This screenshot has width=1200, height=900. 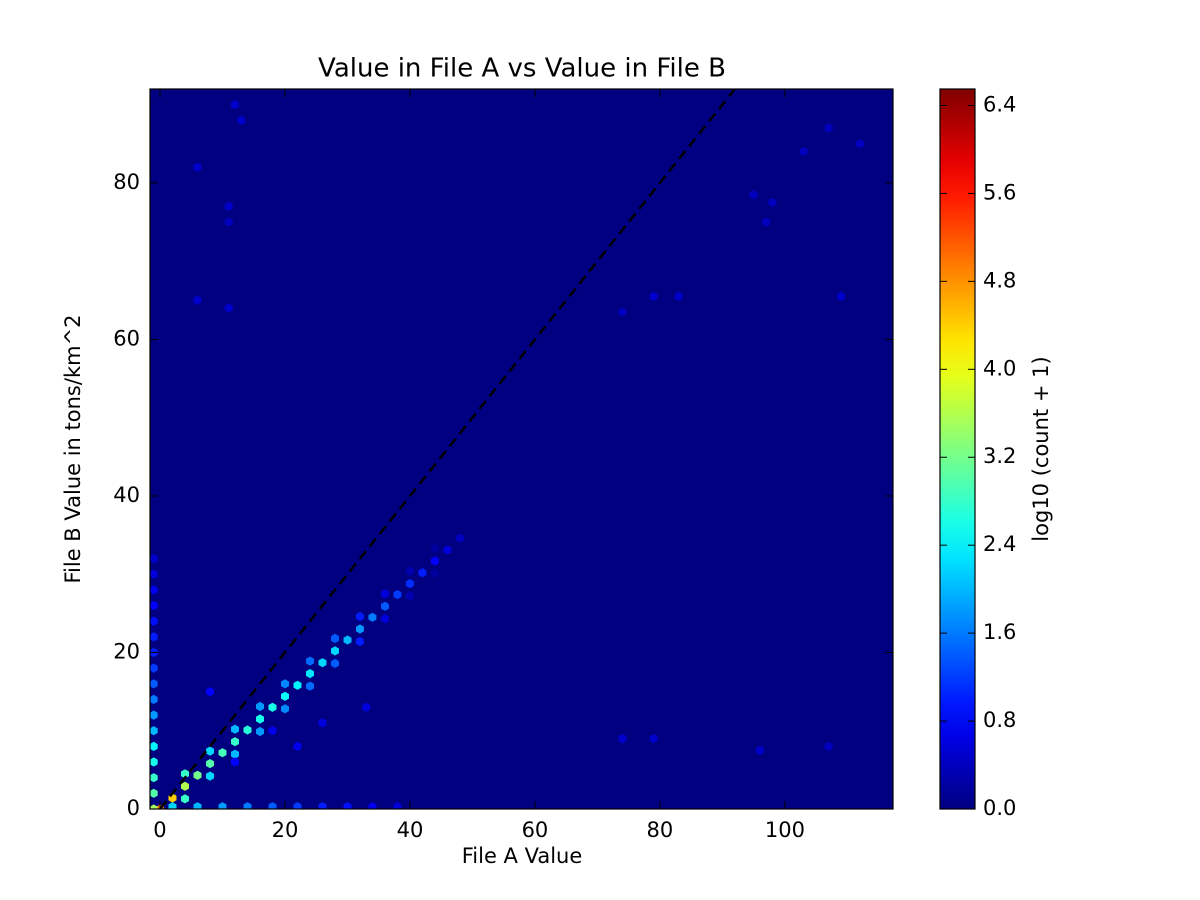 What do you see at coordinates (957, 449) in the screenshot?
I see `colorbar` at bounding box center [957, 449].